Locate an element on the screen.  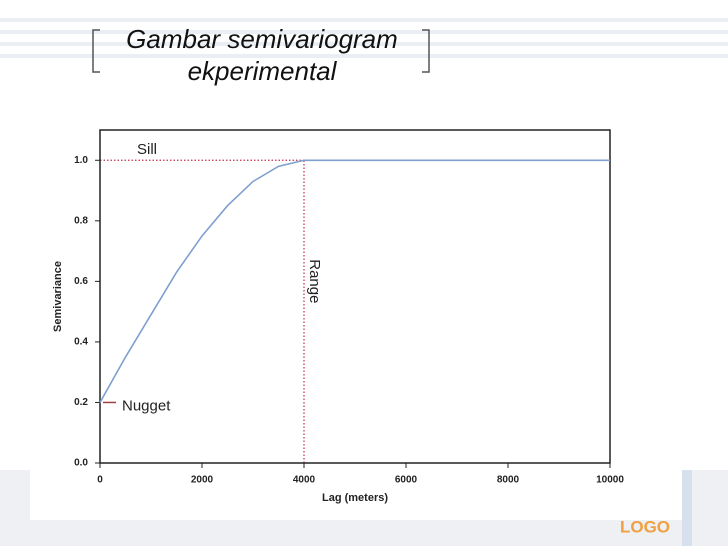
y-tick-label: 1.0 is located at coordinates (81, 160).